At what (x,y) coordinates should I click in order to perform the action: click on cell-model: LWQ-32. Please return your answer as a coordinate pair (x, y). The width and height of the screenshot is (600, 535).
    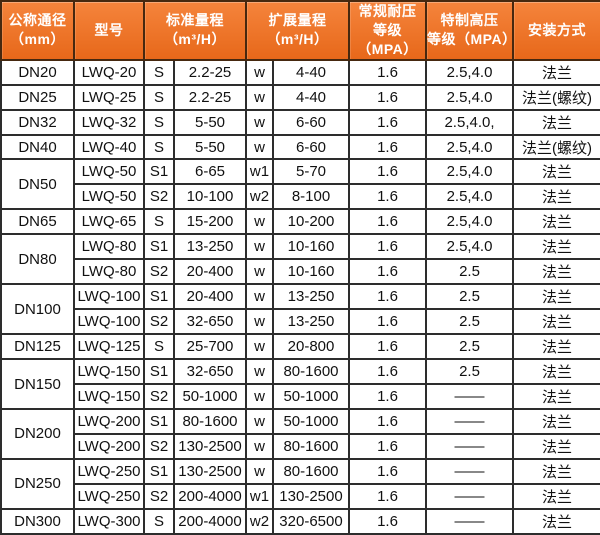
    Looking at the image, I should click on (109, 122).